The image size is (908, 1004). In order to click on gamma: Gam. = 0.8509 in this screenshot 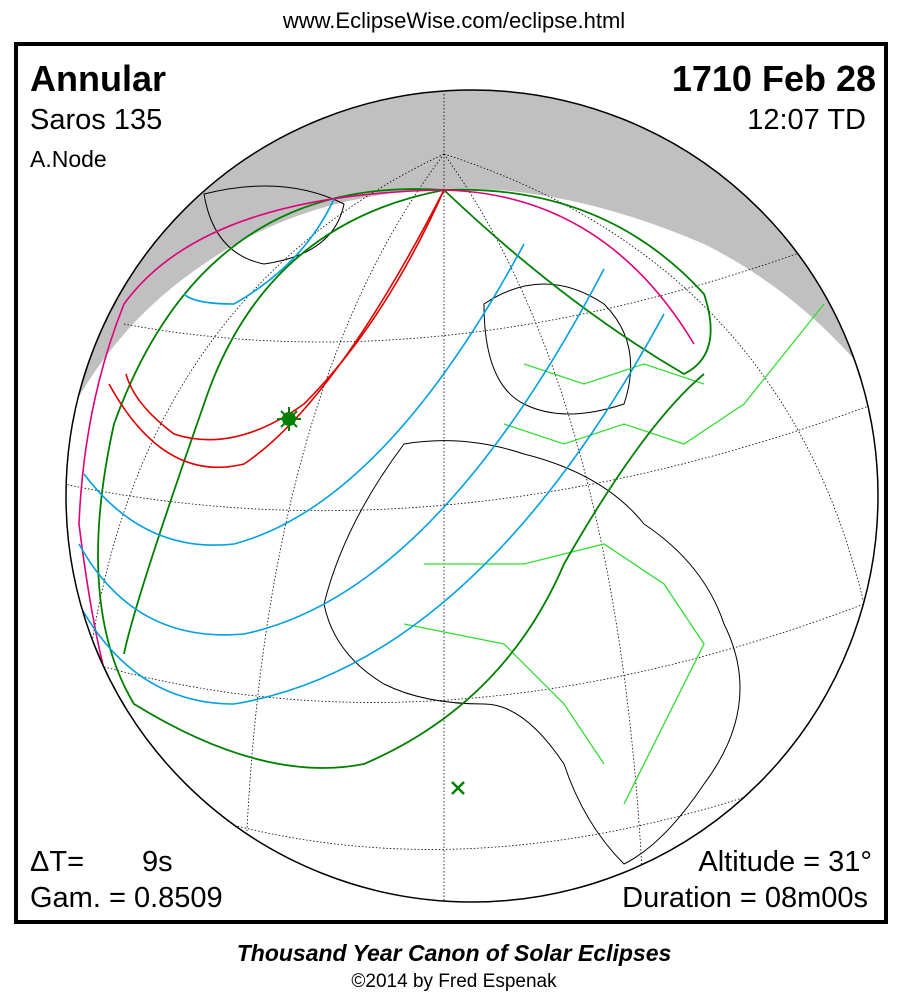, I will do `click(126, 898)`.